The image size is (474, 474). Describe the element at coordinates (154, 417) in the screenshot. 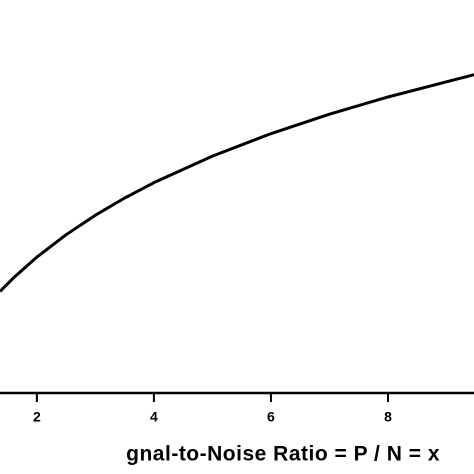

I see `x-tick-label: 4` at that location.